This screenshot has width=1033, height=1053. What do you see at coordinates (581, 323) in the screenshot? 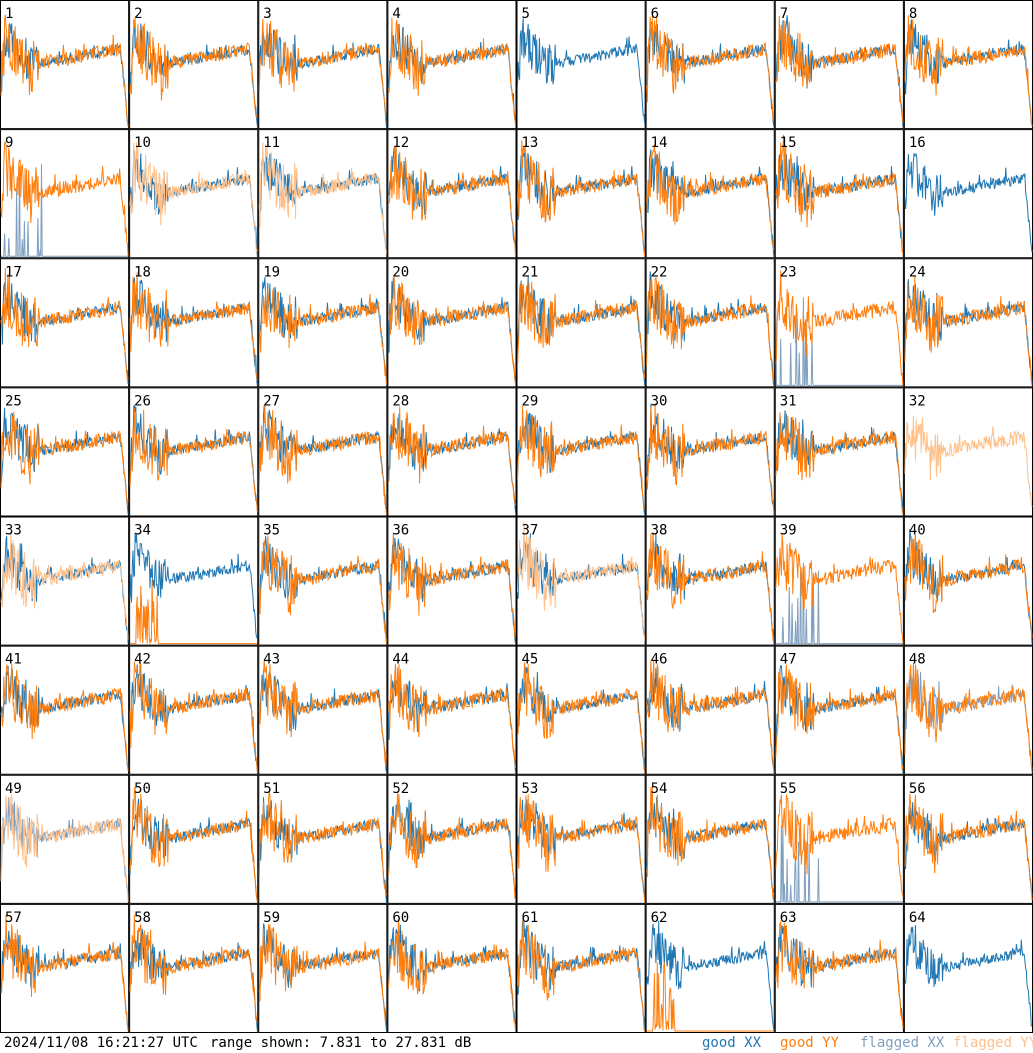
I see `panel-21: 21` at bounding box center [581, 323].